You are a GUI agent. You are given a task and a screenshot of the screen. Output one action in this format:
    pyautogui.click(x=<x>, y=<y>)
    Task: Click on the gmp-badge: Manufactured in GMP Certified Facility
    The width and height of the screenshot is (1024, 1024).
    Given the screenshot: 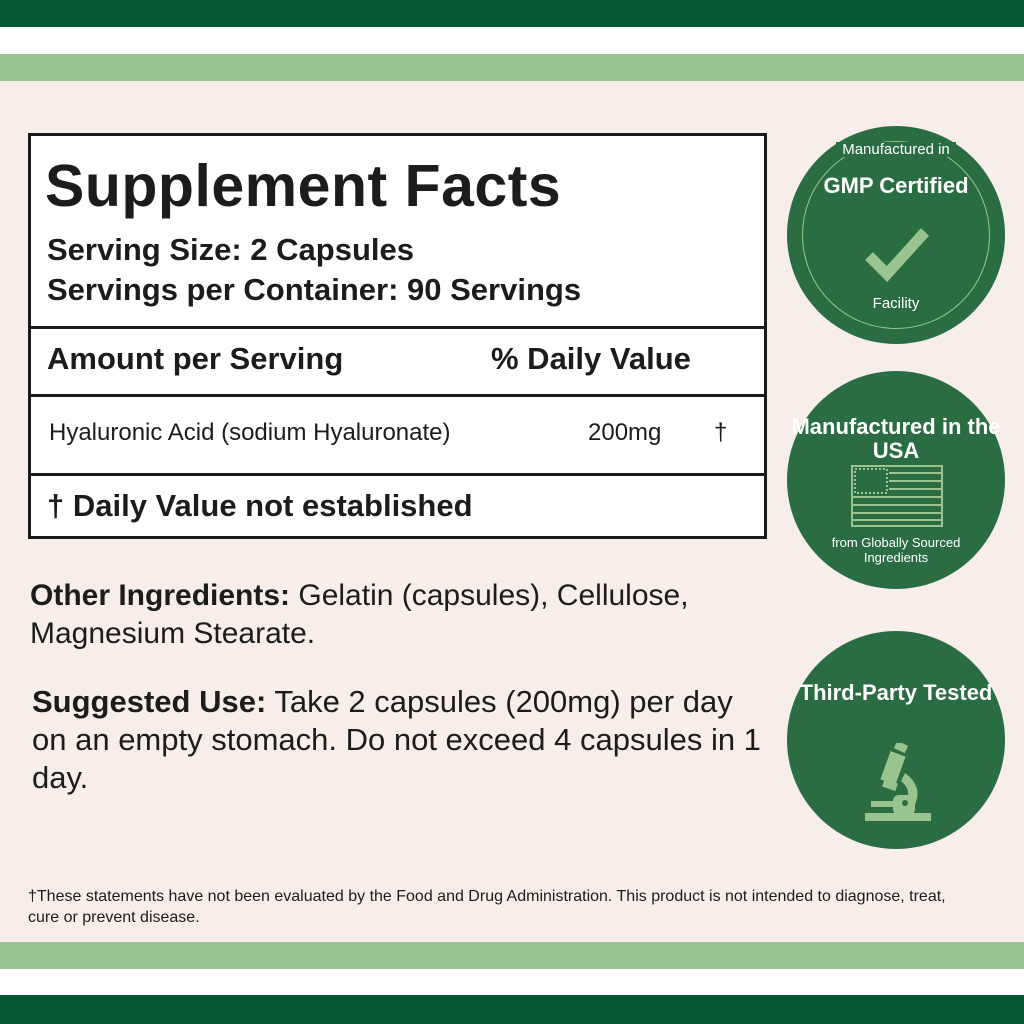 What is the action you would take?
    pyautogui.click(x=896, y=235)
    